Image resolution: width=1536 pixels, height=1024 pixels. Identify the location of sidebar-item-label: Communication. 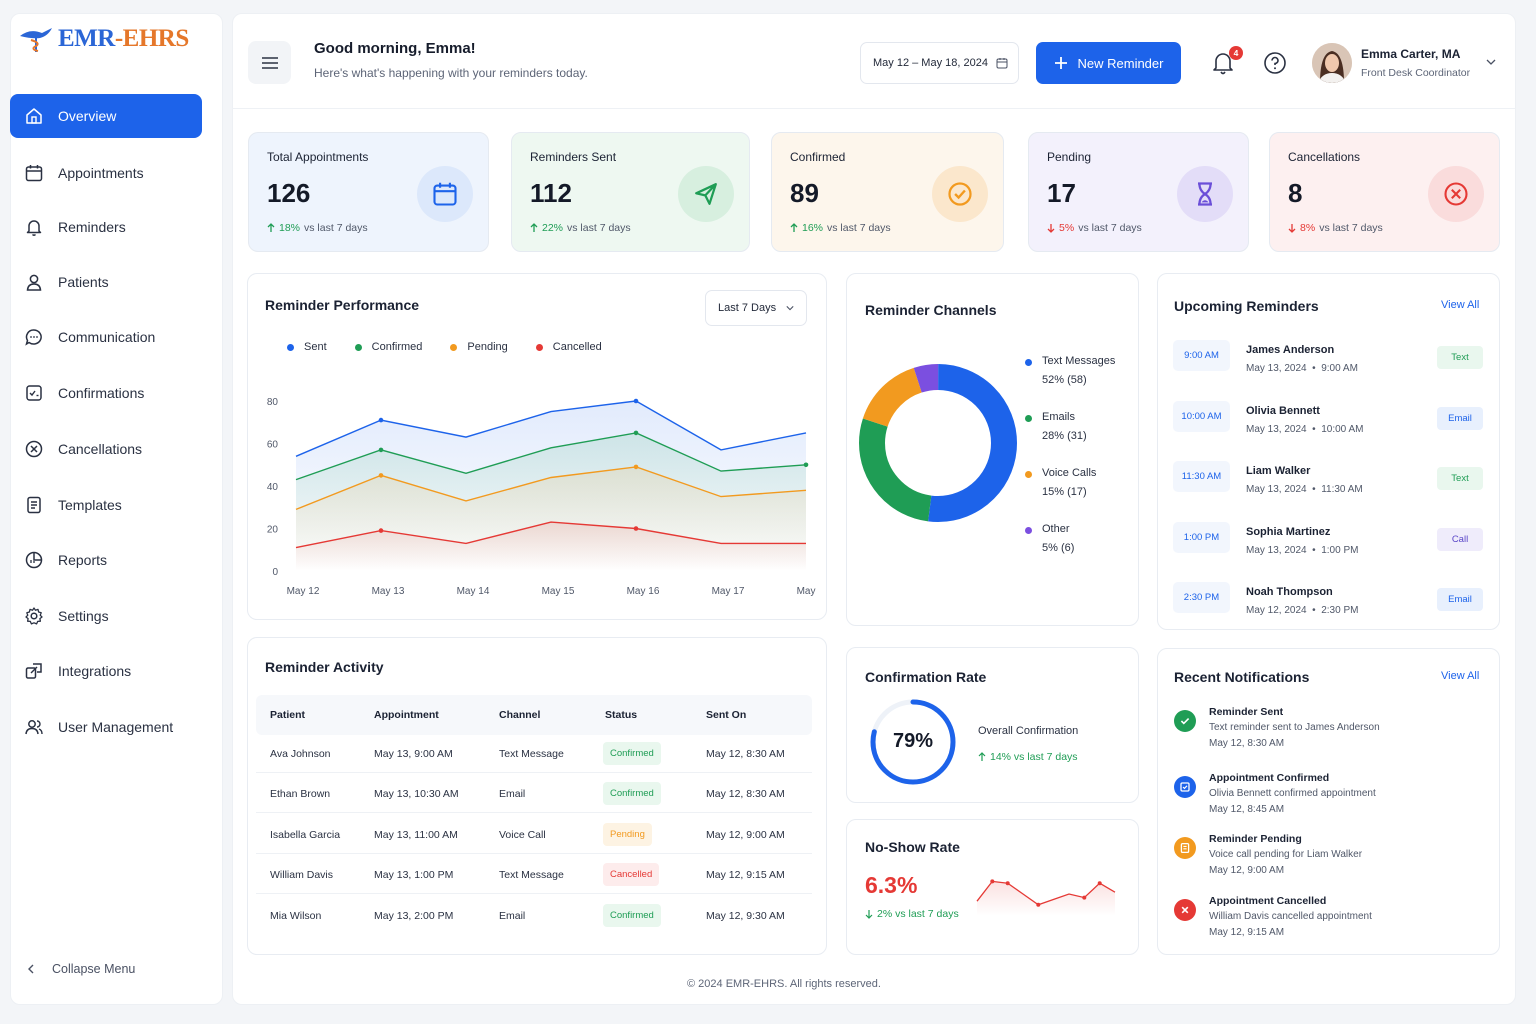
(107, 337).